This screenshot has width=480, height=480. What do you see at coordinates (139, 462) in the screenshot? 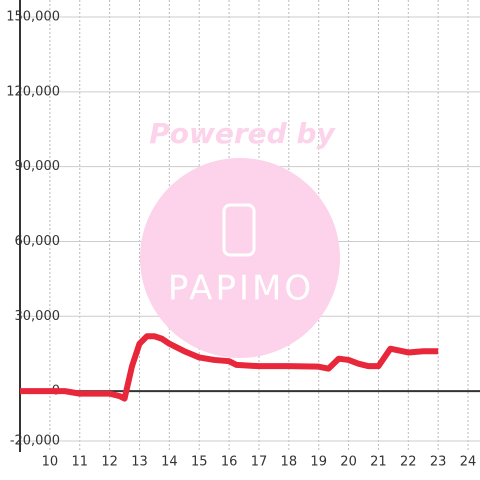
I see `x-tick-label: 13` at bounding box center [139, 462].